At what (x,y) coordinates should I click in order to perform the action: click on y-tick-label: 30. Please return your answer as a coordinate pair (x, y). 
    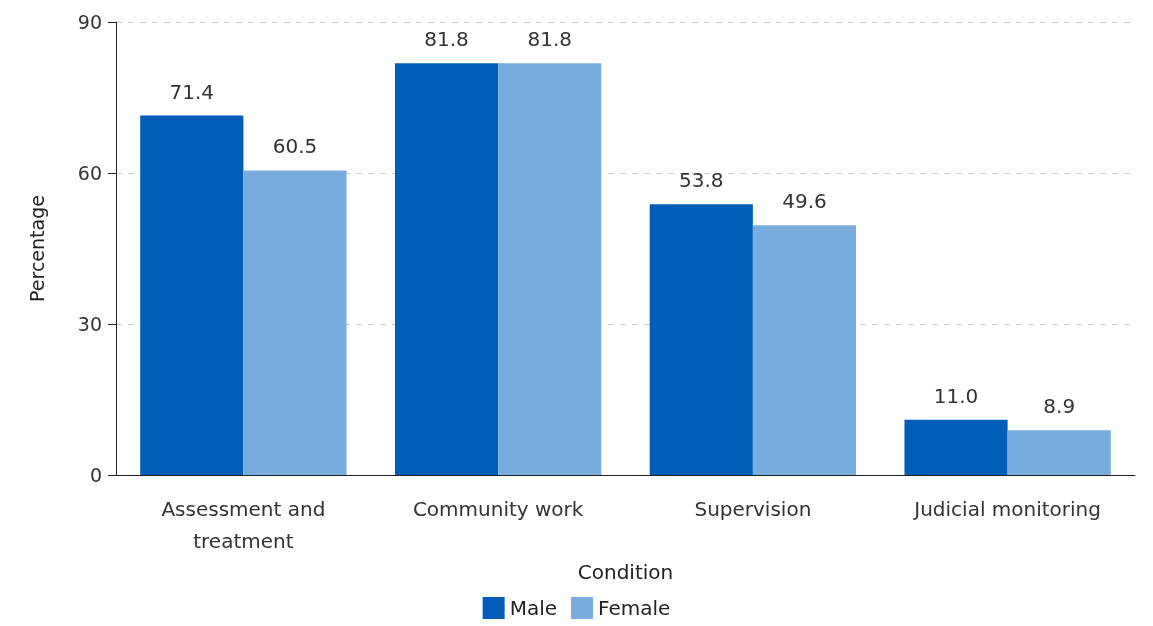
    Looking at the image, I should click on (89, 324).